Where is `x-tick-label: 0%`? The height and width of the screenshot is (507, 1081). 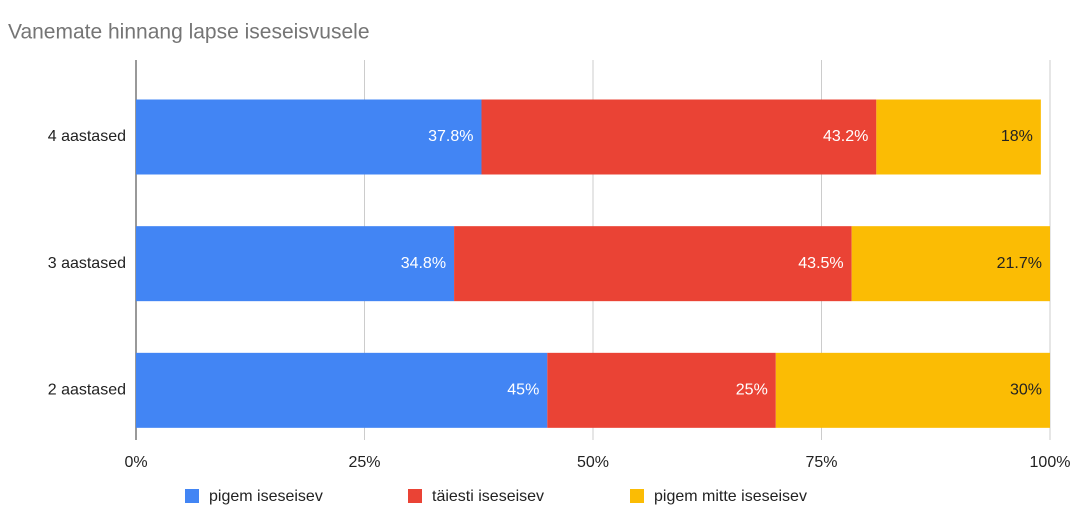
x-tick-label: 0% is located at coordinates (135, 462).